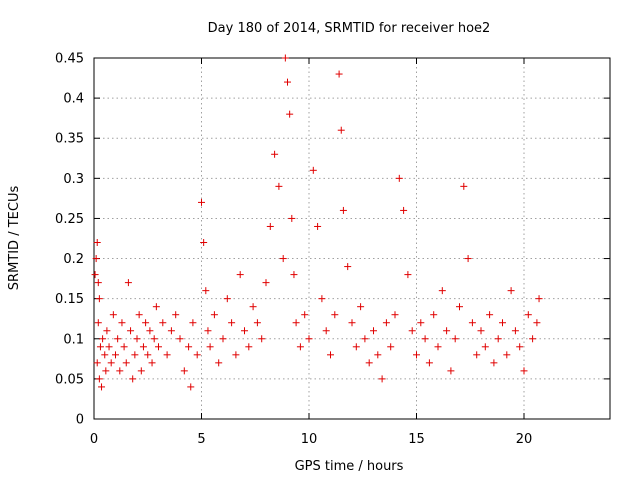  Describe the element at coordinates (94, 439) in the screenshot. I see `x-tick-label: 0` at that location.